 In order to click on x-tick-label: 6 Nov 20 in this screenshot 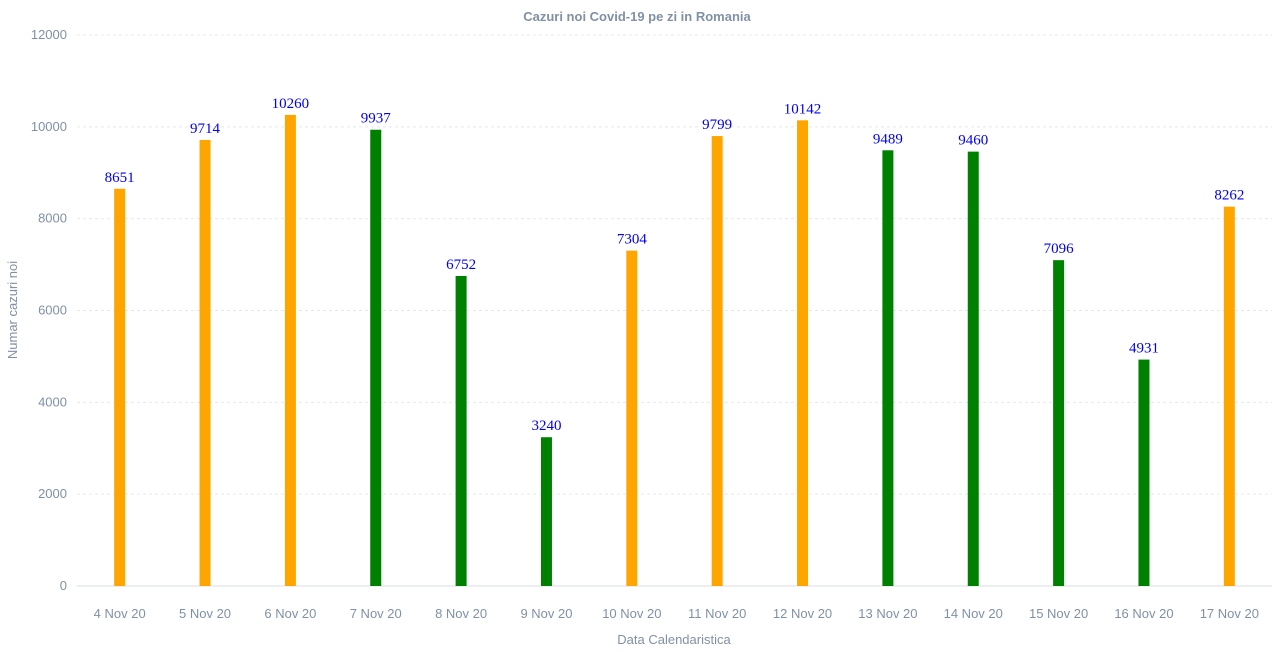, I will do `click(290, 613)`.